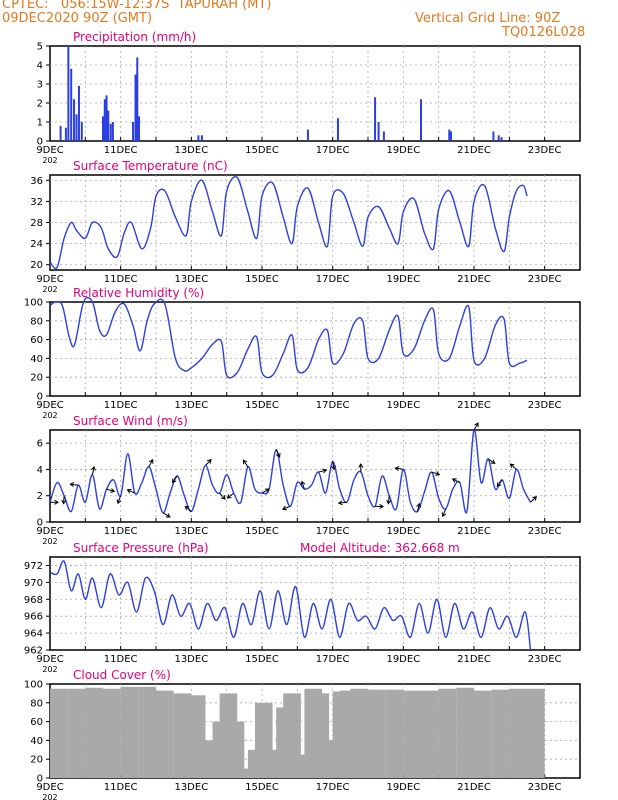 This screenshot has width=618, height=800. What do you see at coordinates (122, 675) in the screenshot?
I see `panel-title: Cloud Cover (%)` at bounding box center [122, 675].